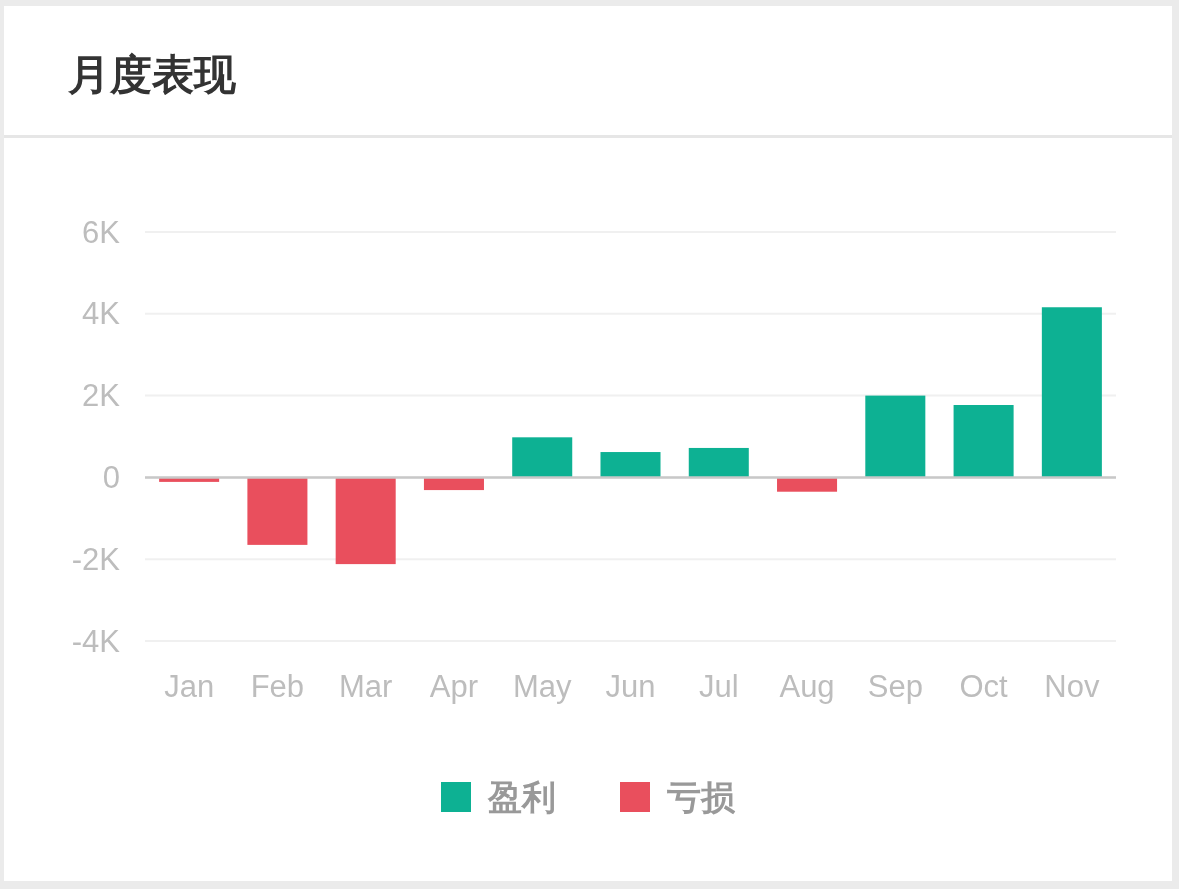 The height and width of the screenshot is (889, 1179). I want to click on y-tick-label: -2K, so click(96, 559).